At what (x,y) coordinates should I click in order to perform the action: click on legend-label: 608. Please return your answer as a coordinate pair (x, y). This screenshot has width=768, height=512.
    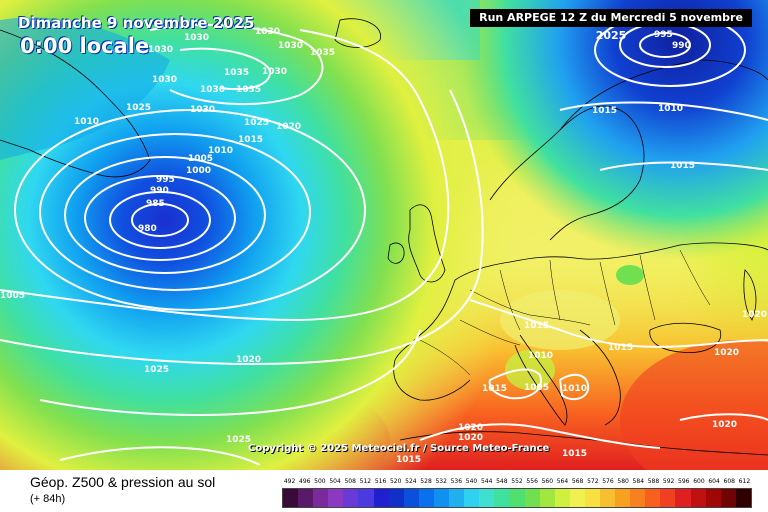
    Looking at the image, I should click on (729, 481).